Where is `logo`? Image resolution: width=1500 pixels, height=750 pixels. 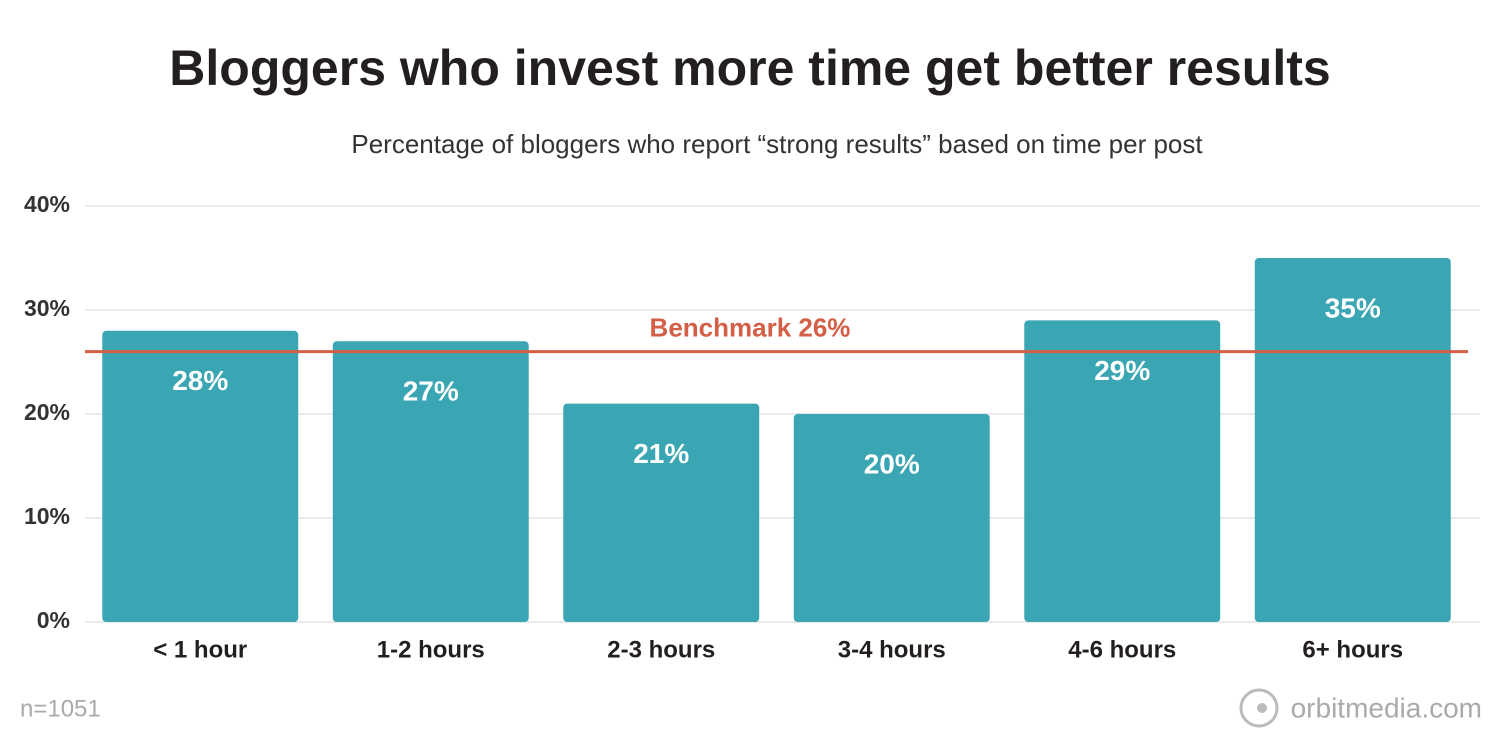
logo is located at coordinates (1259, 708).